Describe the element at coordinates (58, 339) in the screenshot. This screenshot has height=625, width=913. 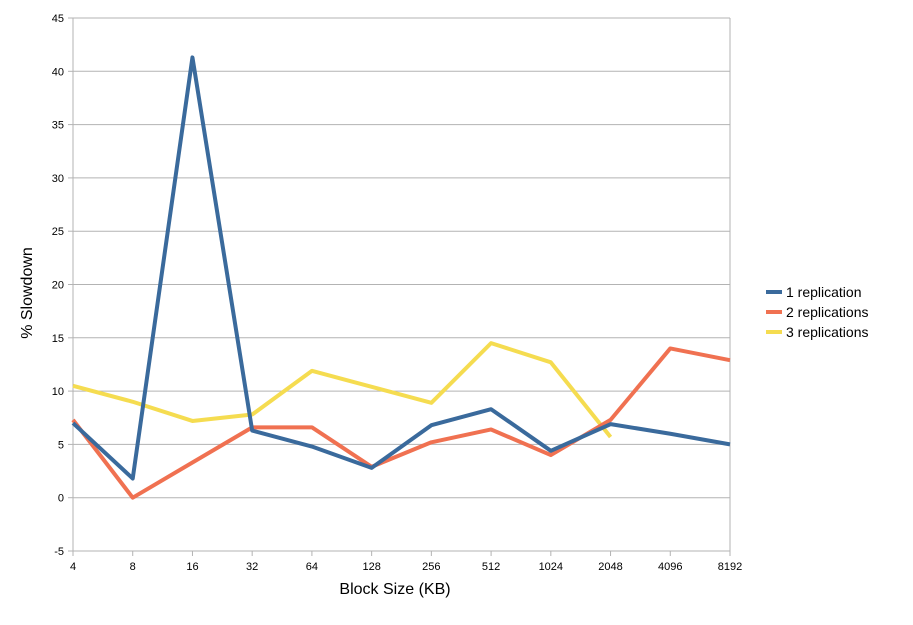
I see `y-tick-label: 15` at that location.